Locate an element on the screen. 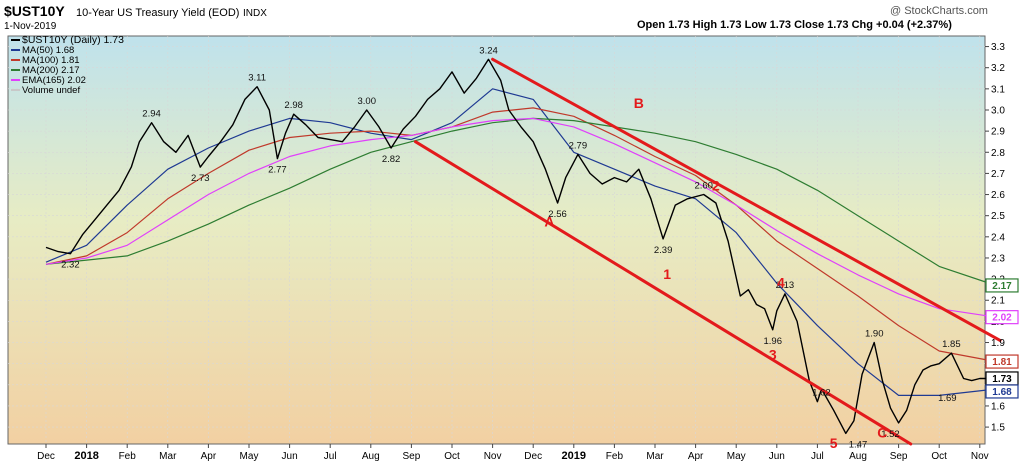 Image resolution: width=1024 pixels, height=470 pixels. x-tick-label-14: Feb is located at coordinates (615, 456).